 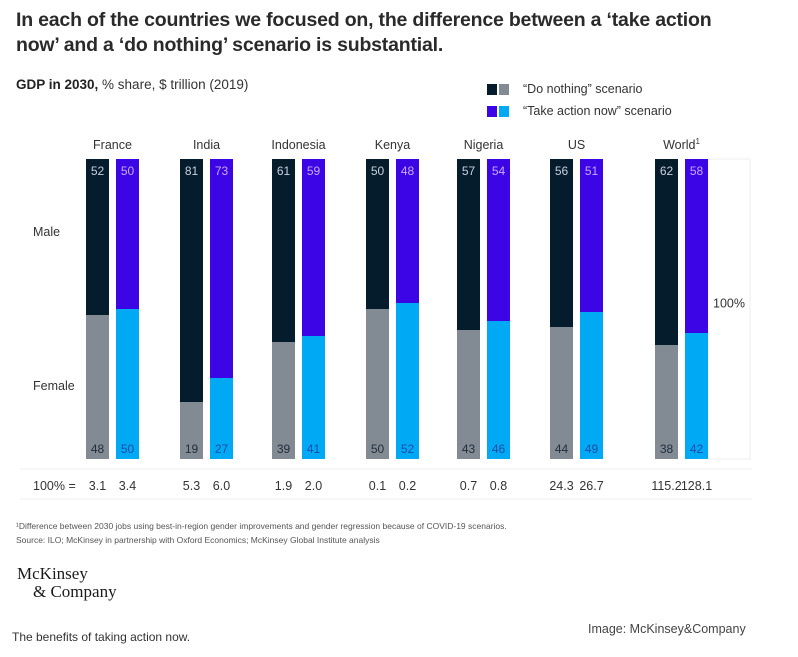 I want to click on category-label-us: US, so click(x=576, y=145).